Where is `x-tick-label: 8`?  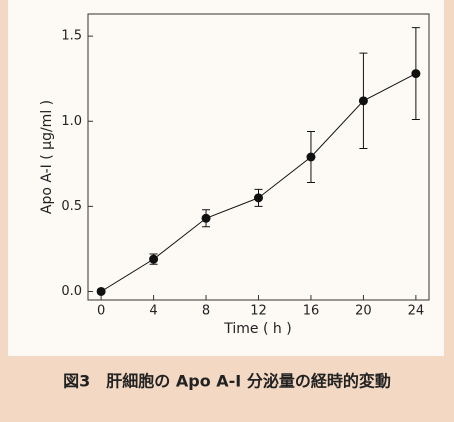 x-tick-label: 8 is located at coordinates (206, 311).